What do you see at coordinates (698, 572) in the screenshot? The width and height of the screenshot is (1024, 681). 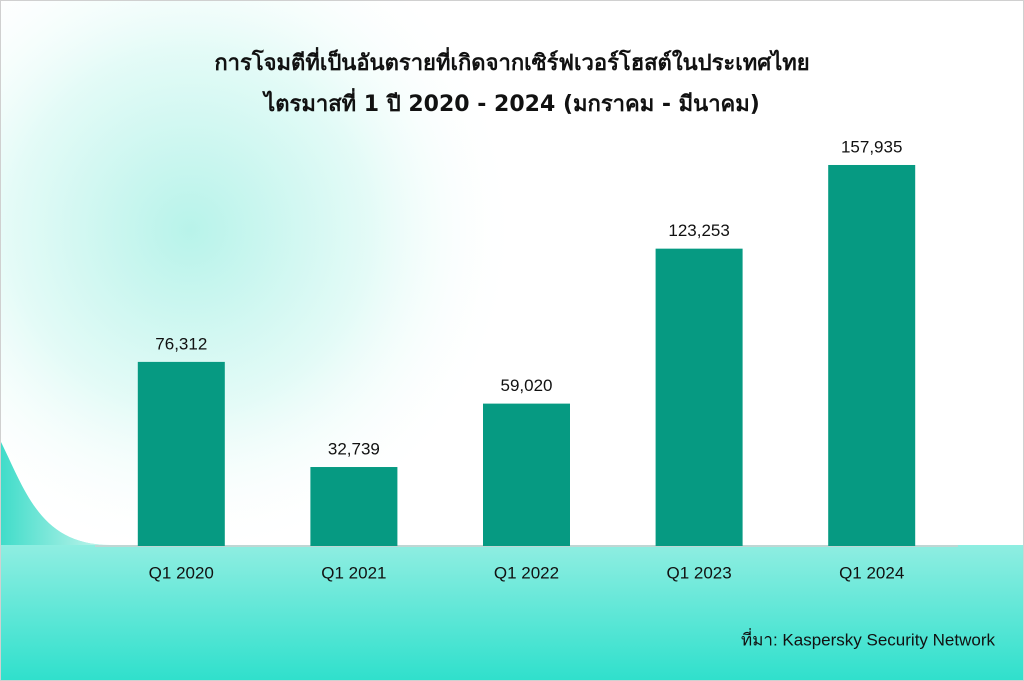 I see `x-tick-label: Q1 2023` at bounding box center [698, 572].